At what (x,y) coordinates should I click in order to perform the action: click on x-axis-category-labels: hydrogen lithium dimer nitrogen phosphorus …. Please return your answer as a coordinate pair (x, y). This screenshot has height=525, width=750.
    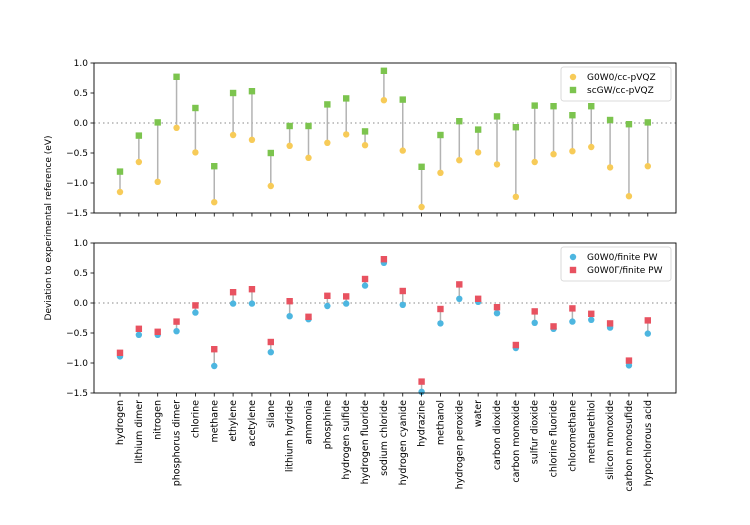
    Looking at the image, I should click on (384, 446).